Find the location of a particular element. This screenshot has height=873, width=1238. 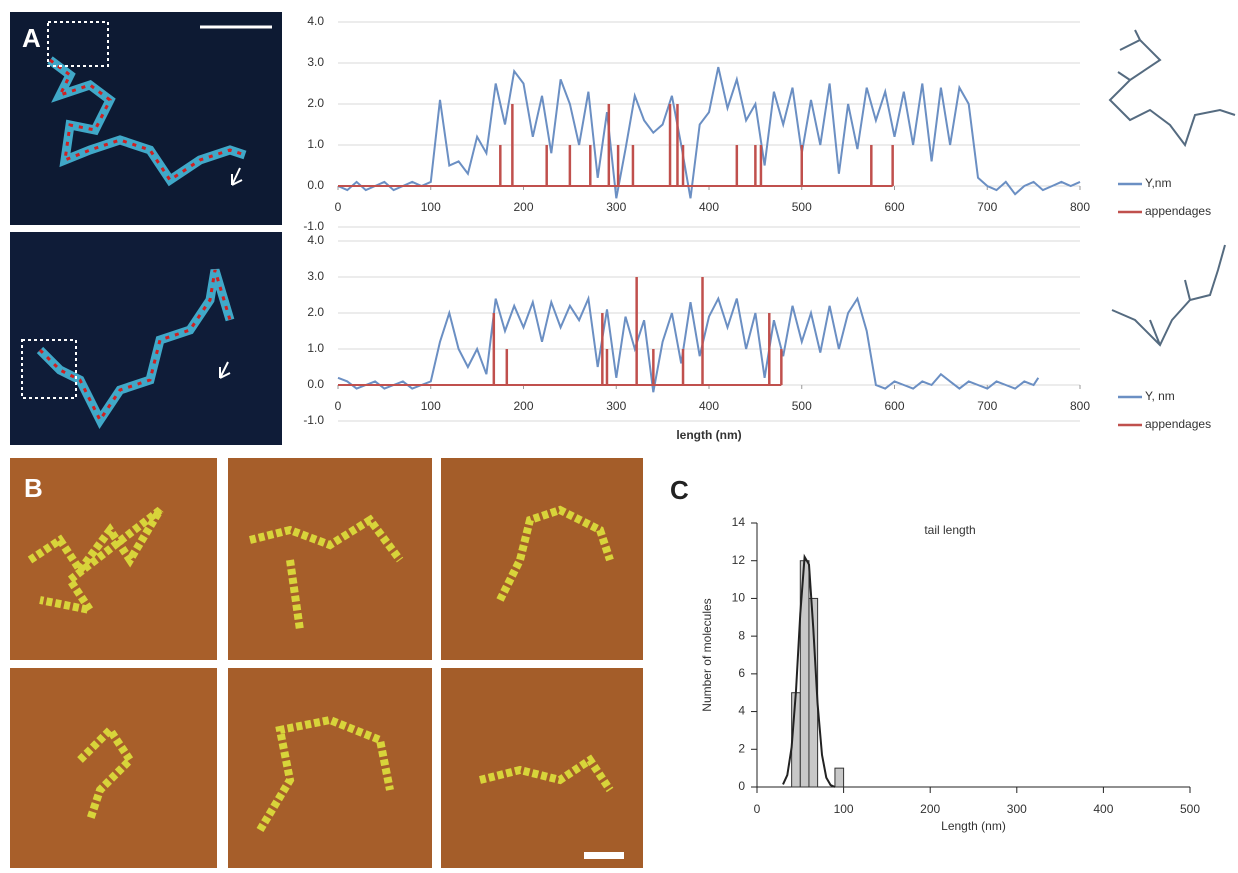

legend-label: Y,nm is located at coordinates (1158, 183).